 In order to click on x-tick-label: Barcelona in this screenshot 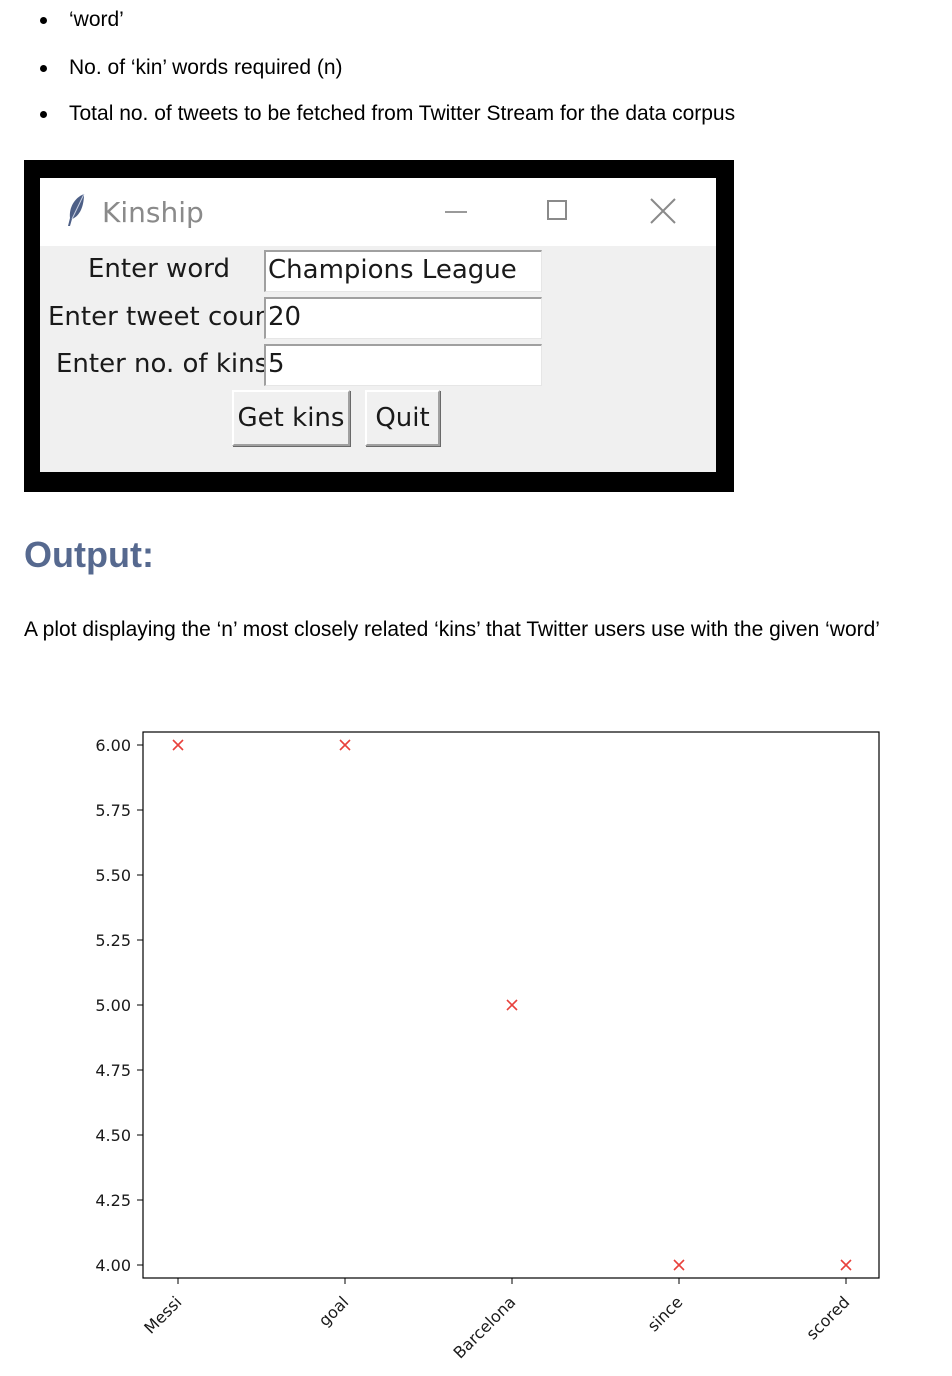, I will do `click(485, 1327)`.